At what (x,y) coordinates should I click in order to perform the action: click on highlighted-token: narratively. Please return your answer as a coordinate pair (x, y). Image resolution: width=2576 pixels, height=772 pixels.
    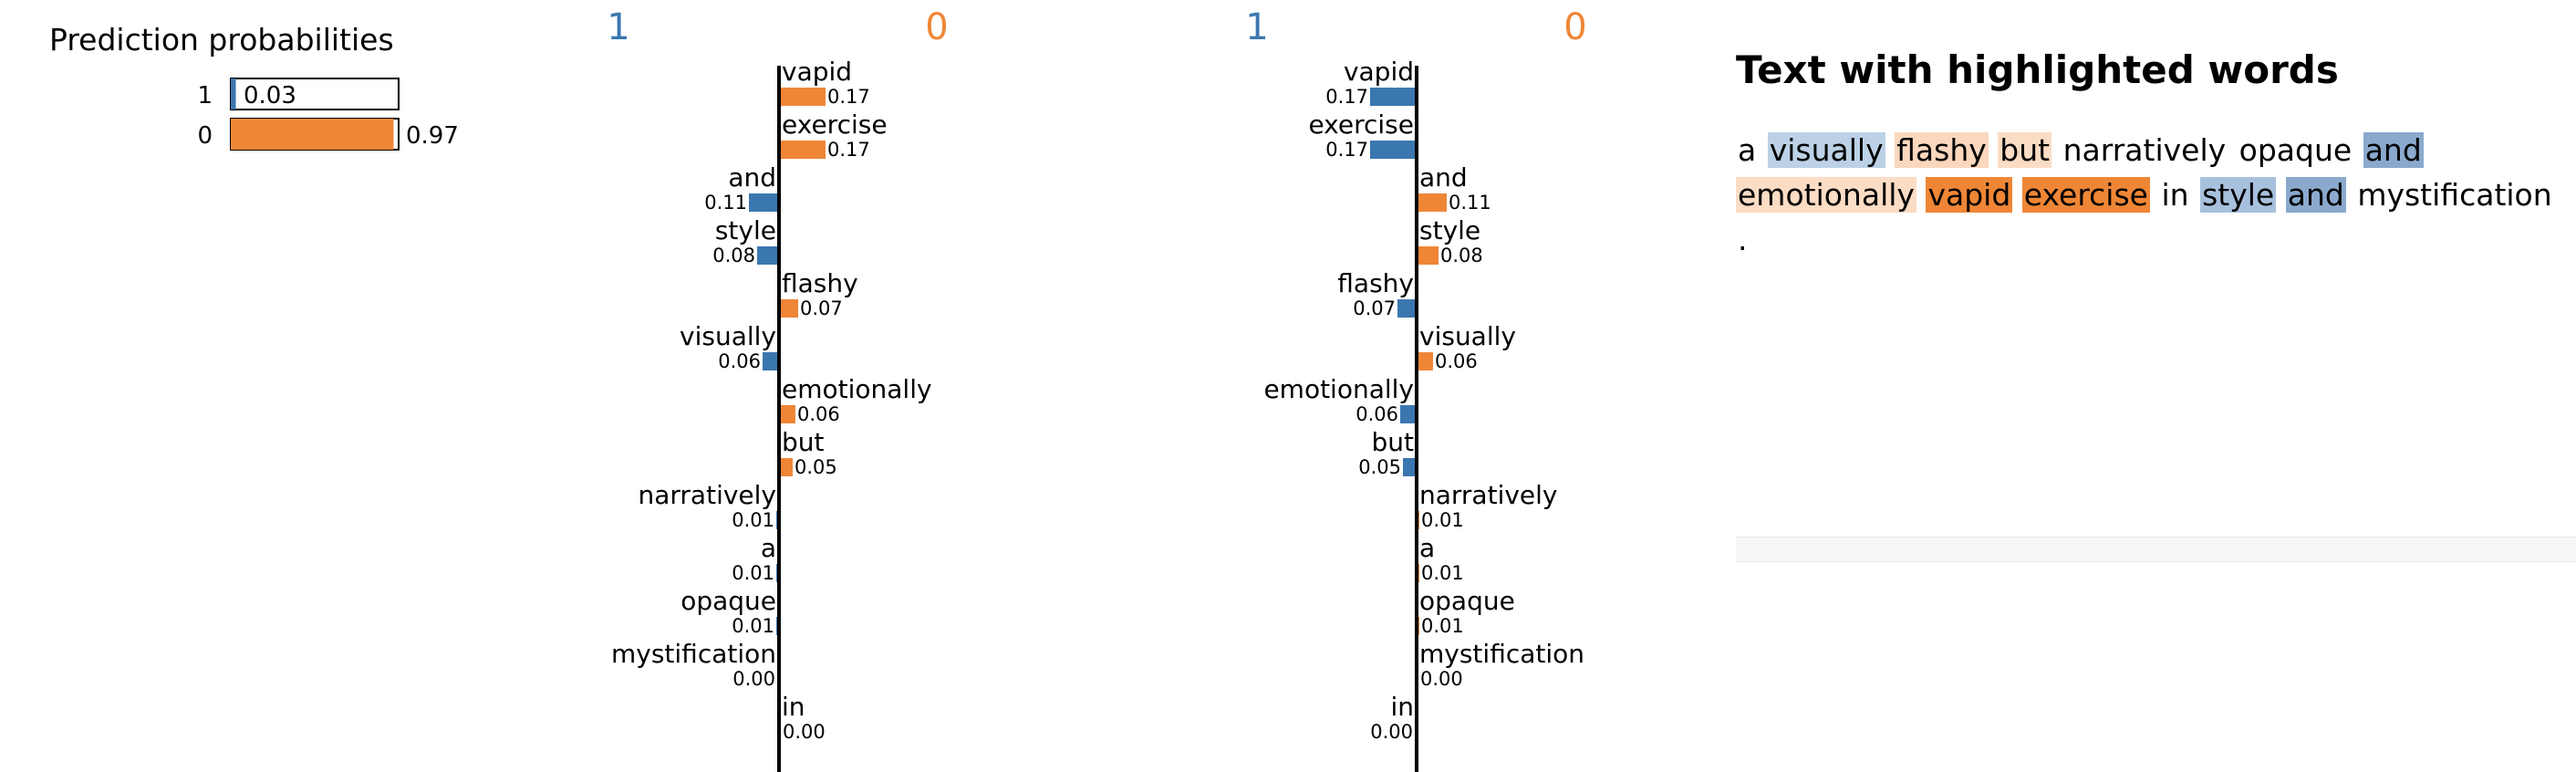
    Looking at the image, I should click on (2144, 150).